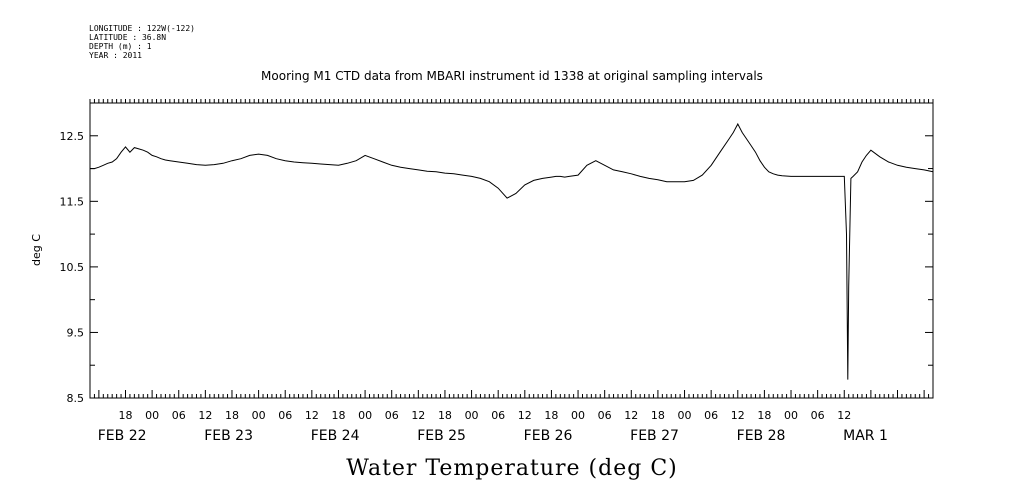 The image size is (1009, 504). I want to click on x-axis-label: Water Temperature (deg C), so click(512, 468).